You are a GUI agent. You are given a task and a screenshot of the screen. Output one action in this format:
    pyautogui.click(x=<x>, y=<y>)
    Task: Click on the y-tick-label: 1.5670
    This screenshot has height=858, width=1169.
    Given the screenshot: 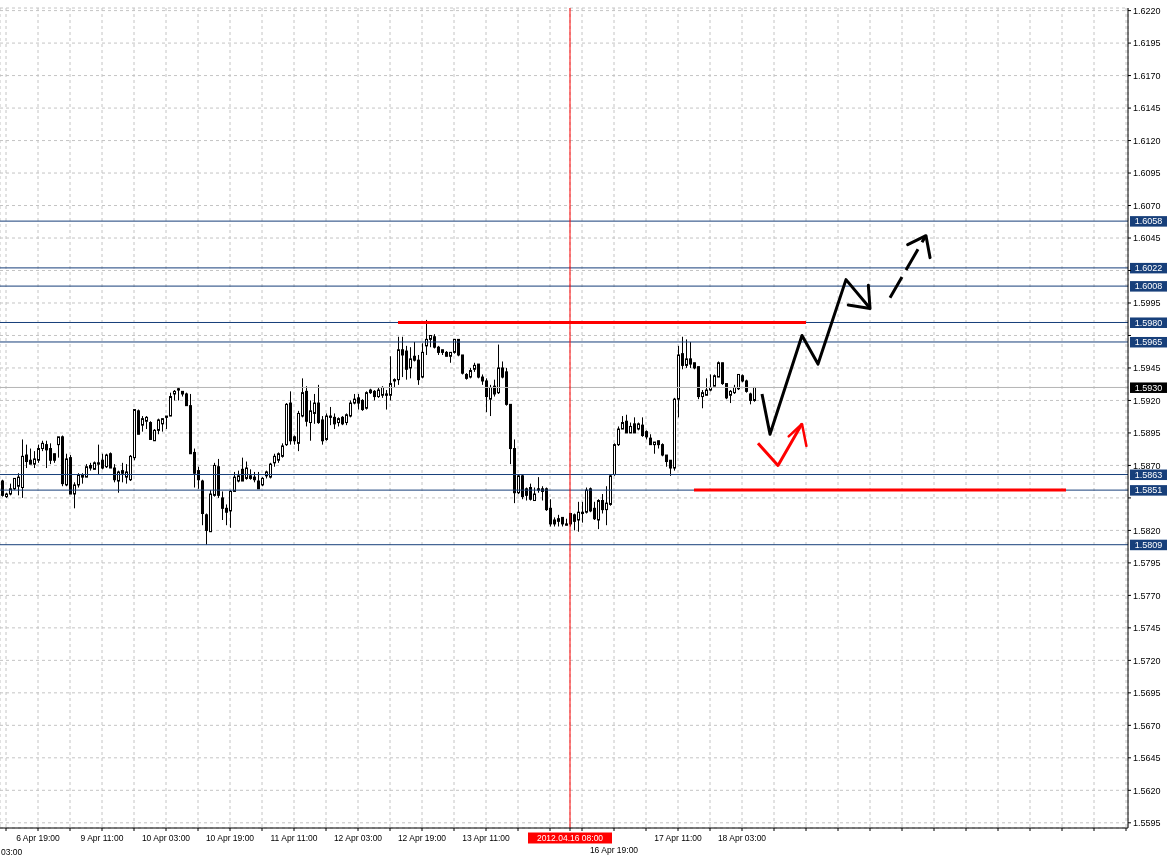 What is the action you would take?
    pyautogui.click(x=1147, y=725)
    